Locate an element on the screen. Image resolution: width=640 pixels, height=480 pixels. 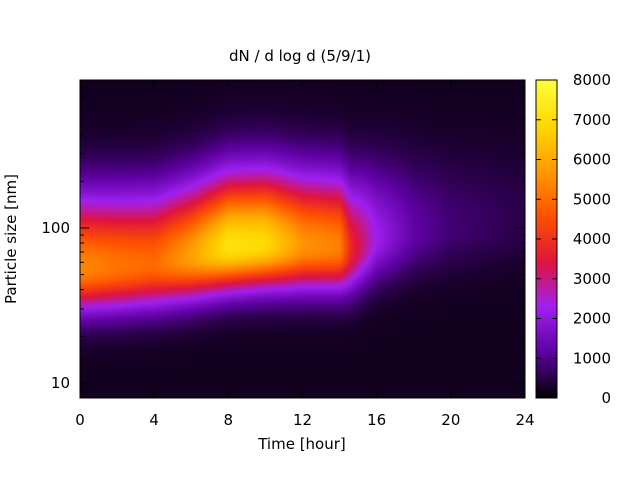
colorbar-label-3: 3000 is located at coordinates (592, 279).